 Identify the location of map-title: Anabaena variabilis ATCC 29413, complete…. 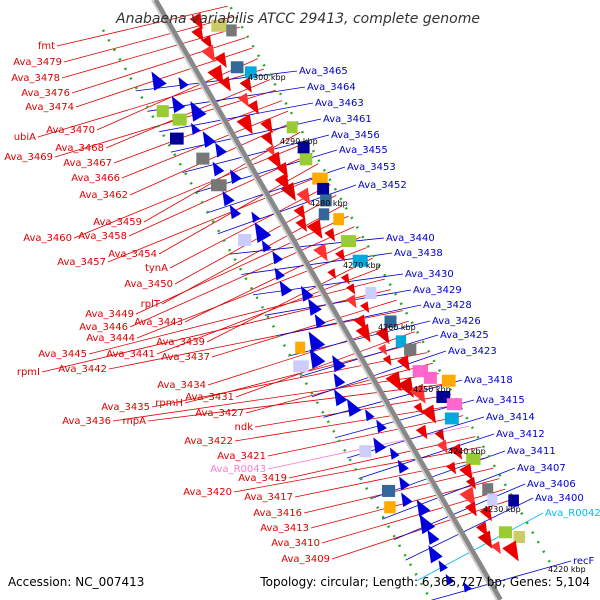
(297, 19).